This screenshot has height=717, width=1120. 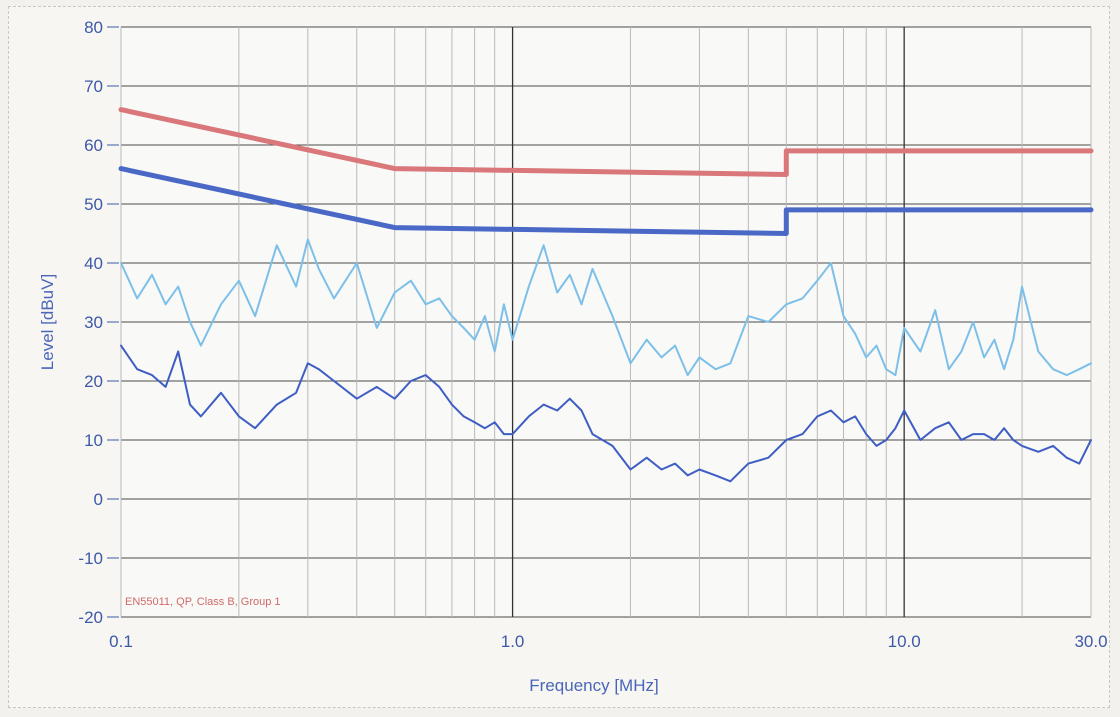 I want to click on x-tick-label: 0.1, so click(x=121, y=641).